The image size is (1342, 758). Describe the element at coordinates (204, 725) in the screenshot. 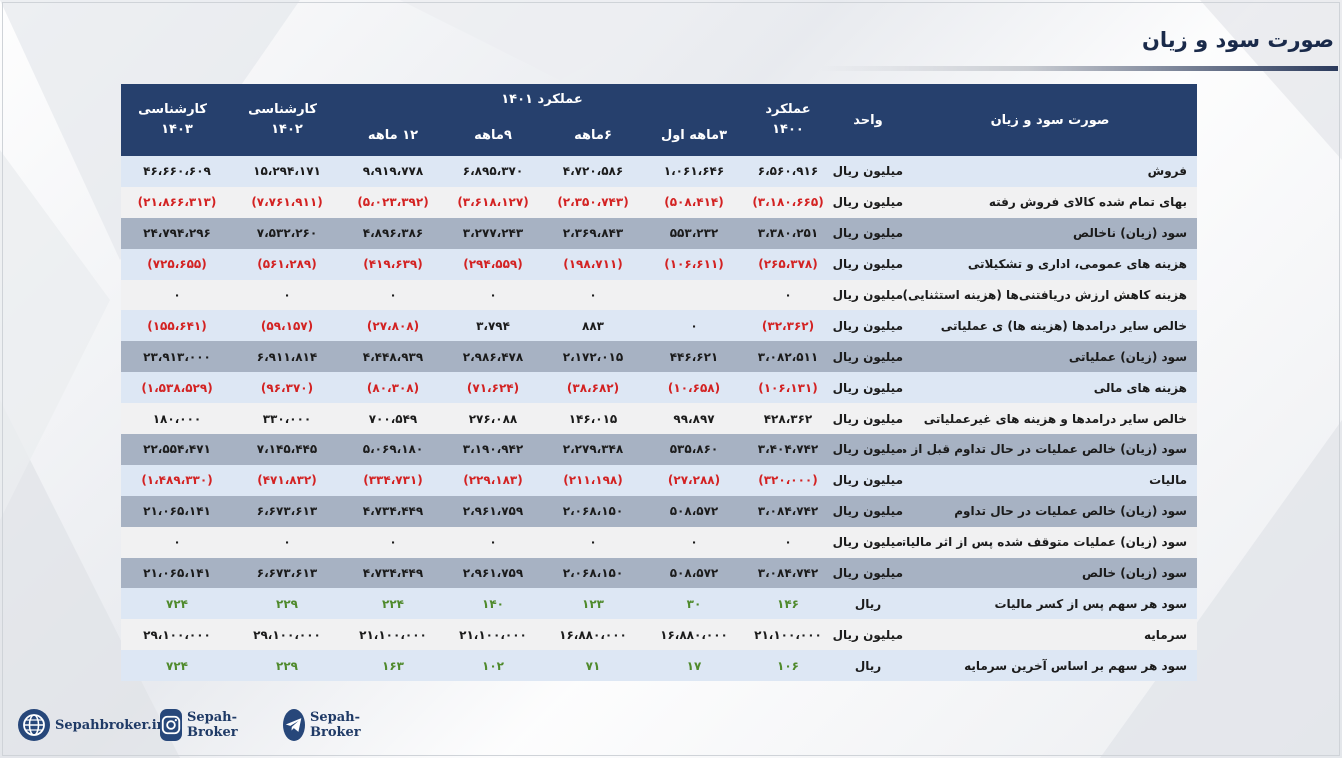

I see `footer-instagram: Sepah-Broker` at that location.